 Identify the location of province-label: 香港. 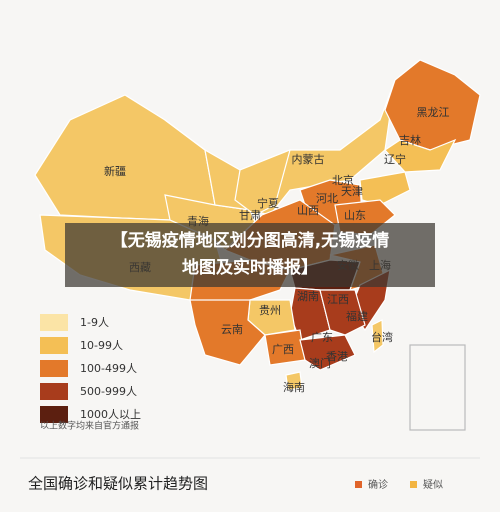
(337, 356).